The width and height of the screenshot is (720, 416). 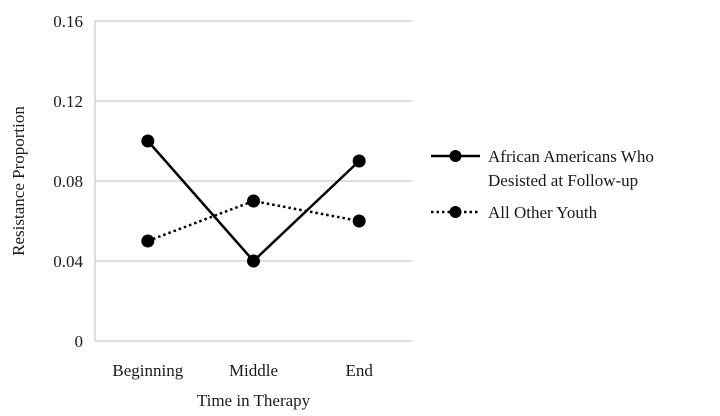 What do you see at coordinates (543, 212) in the screenshot?
I see `legend-label: All Other Youth` at bounding box center [543, 212].